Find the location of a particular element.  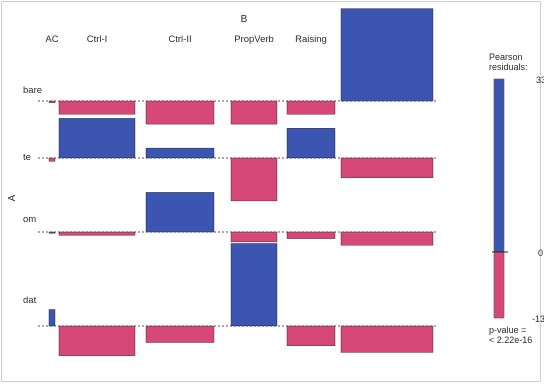

bar-te-propverb is located at coordinates (254, 179).